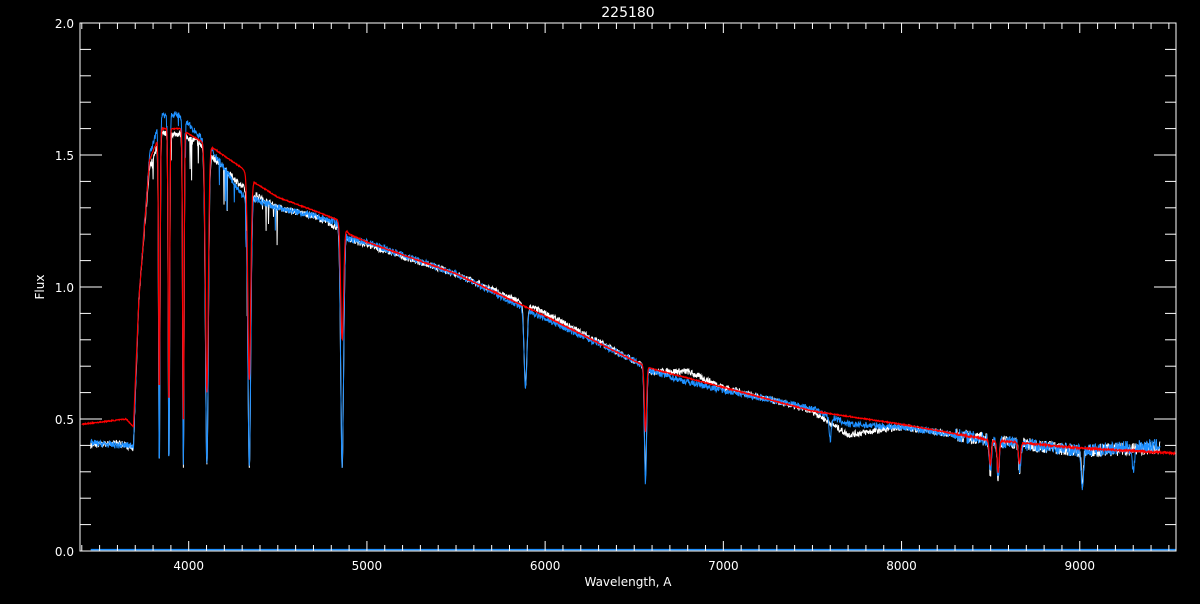 The width and height of the screenshot is (1200, 604). I want to click on y-tick-label: 2.0, so click(64, 24).